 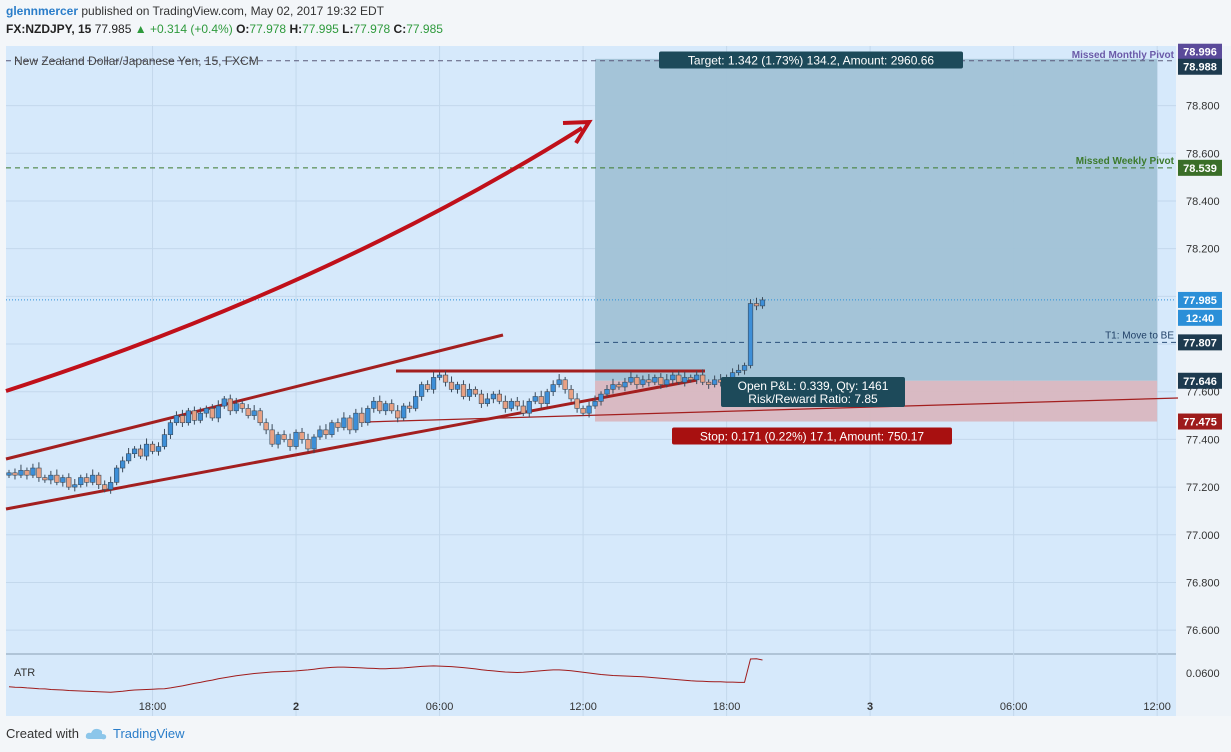 I want to click on weekly-pivot-tag-text: 78.539, so click(x=1200, y=169).